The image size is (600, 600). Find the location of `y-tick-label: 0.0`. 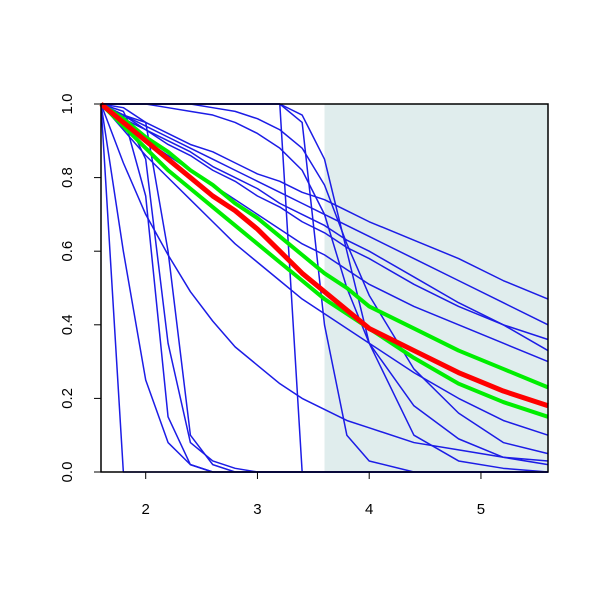

y-tick-label: 0.0 is located at coordinates (67, 472).